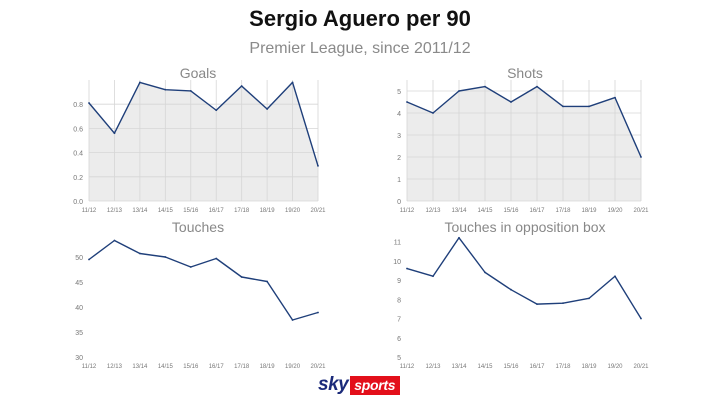 Image resolution: width=720 pixels, height=405 pixels. Describe the element at coordinates (399, 202) in the screenshot. I see `y-tick-label: 0` at that location.